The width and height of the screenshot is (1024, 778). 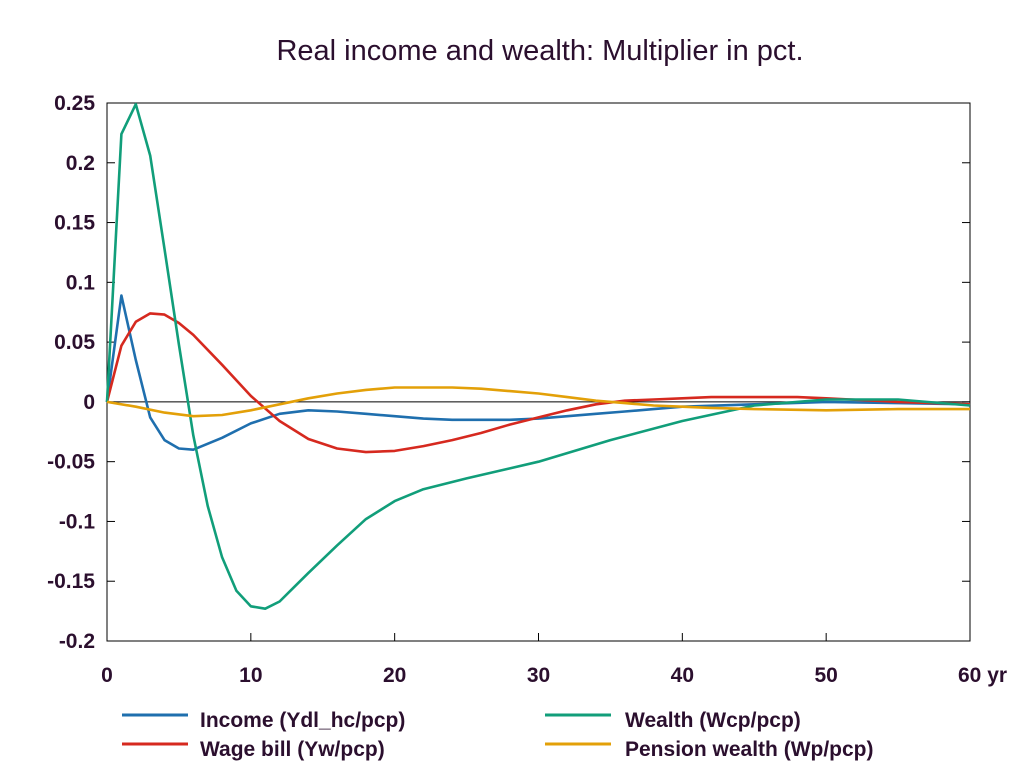 What do you see at coordinates (81, 282) in the screenshot?
I see `y-tick-label: 0.1` at bounding box center [81, 282].